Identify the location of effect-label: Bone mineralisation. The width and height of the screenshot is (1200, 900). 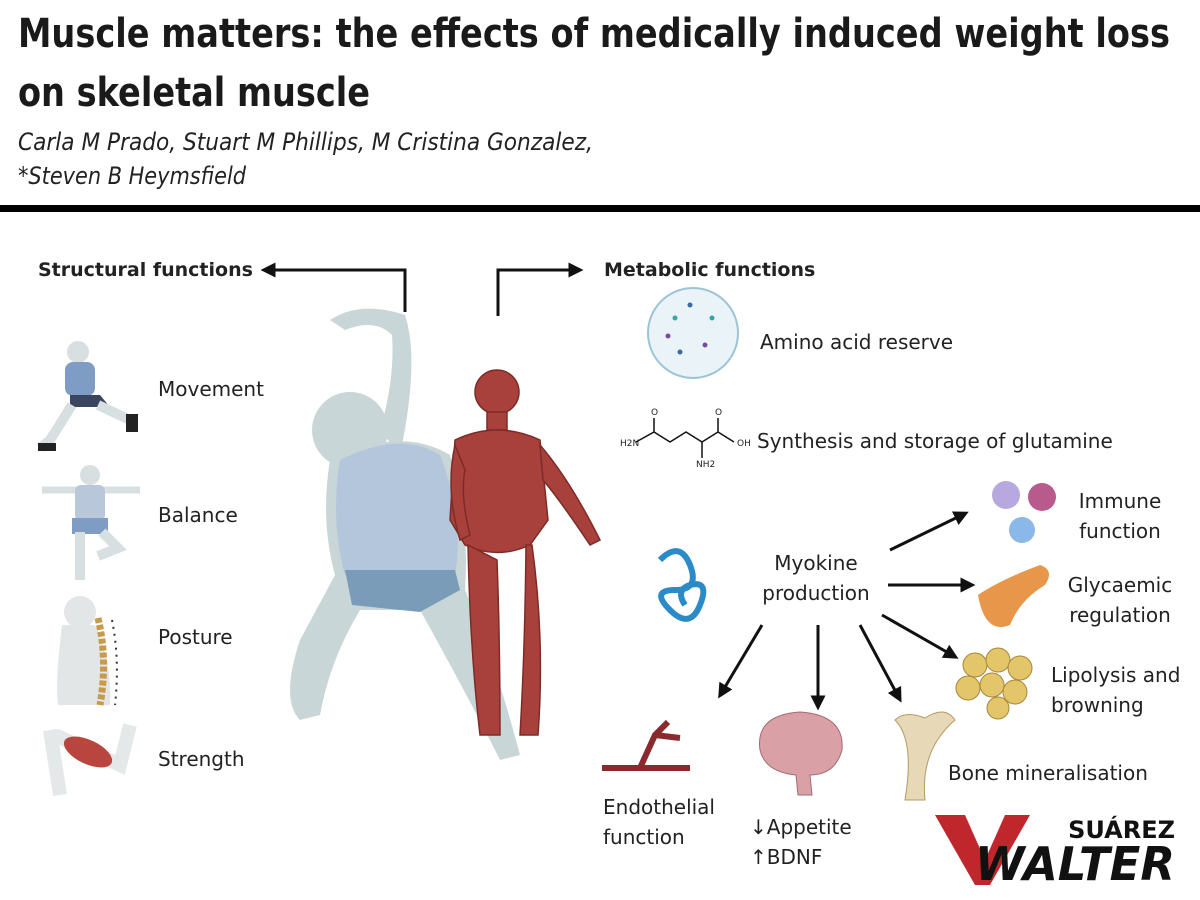
(1048, 773).